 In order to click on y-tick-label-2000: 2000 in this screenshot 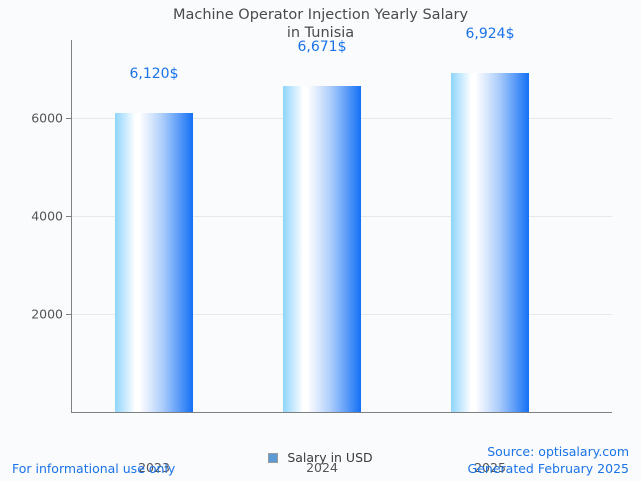, I will do `click(47, 314)`.